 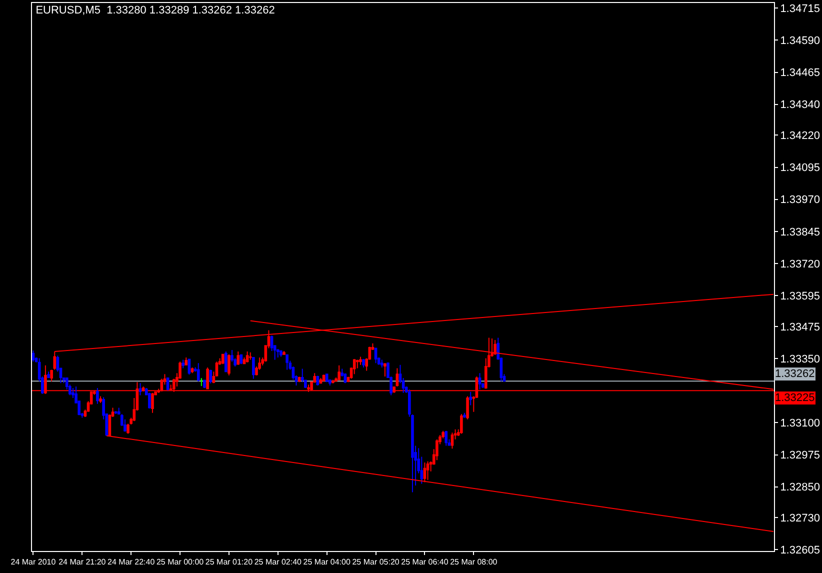 What do you see at coordinates (474, 562) in the screenshot?
I see `x-tick-label: 25 Mar 08:00` at bounding box center [474, 562].